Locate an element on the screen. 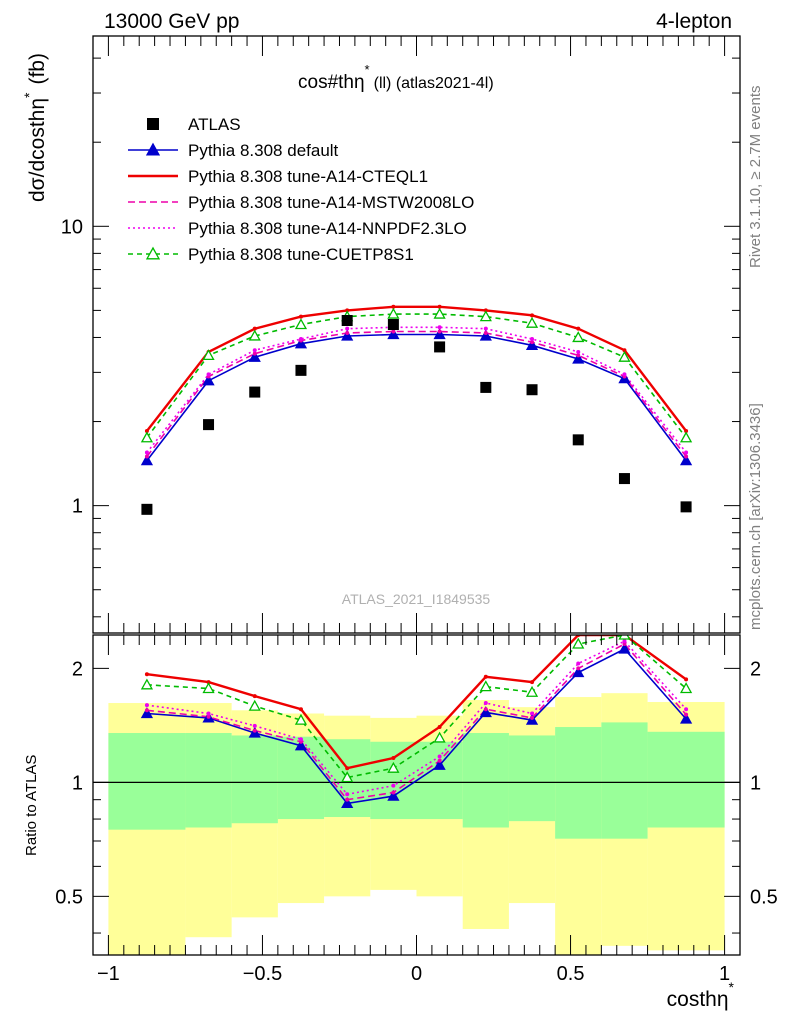  ratio-line-pythia-8-308-tune-a14-nnpdf2-3lo is located at coordinates (416, 718).